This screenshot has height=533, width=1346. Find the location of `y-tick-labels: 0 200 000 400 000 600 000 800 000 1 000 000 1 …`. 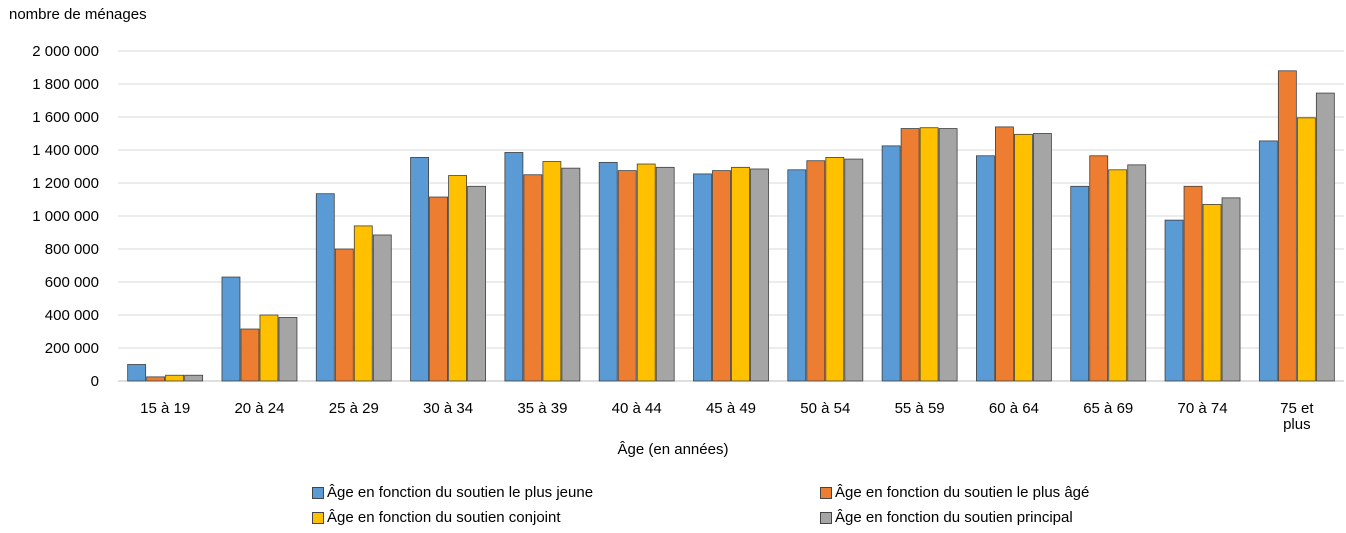

y-tick-labels: 0 200 000 400 000 600 000 800 000 1 000 000 1 … is located at coordinates (65, 216).